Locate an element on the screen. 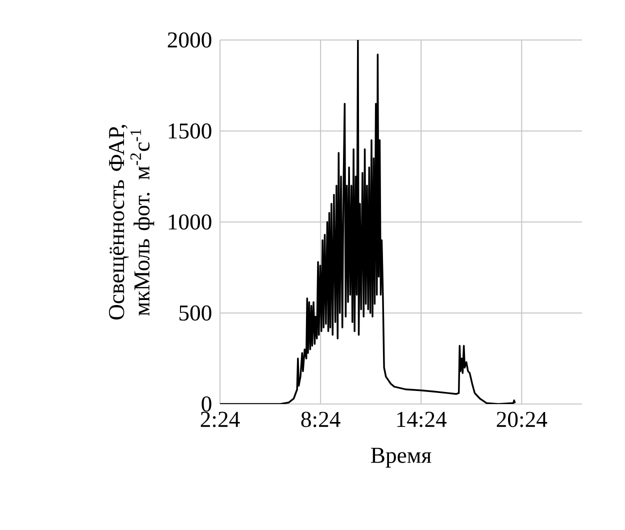  x-tick-label: 20:24 is located at coordinates (522, 420).